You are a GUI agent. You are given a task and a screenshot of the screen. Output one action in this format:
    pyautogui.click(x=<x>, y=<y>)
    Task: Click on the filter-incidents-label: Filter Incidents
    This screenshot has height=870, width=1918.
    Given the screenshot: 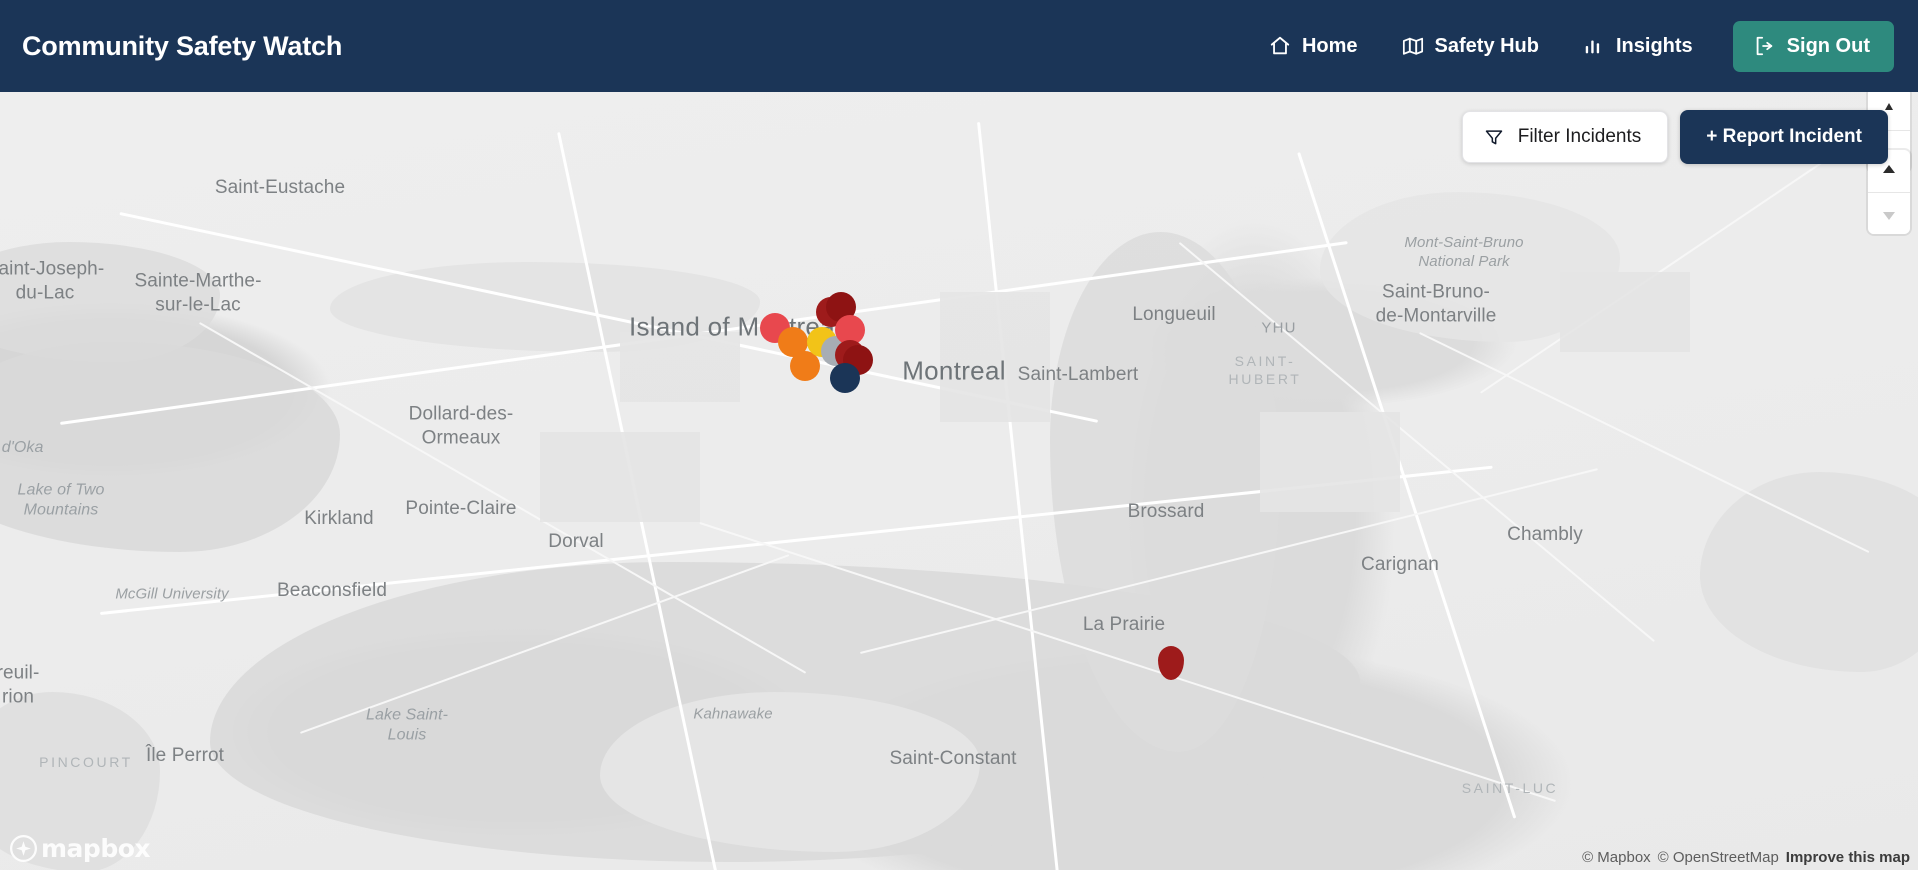 What is the action you would take?
    pyautogui.click(x=1579, y=136)
    